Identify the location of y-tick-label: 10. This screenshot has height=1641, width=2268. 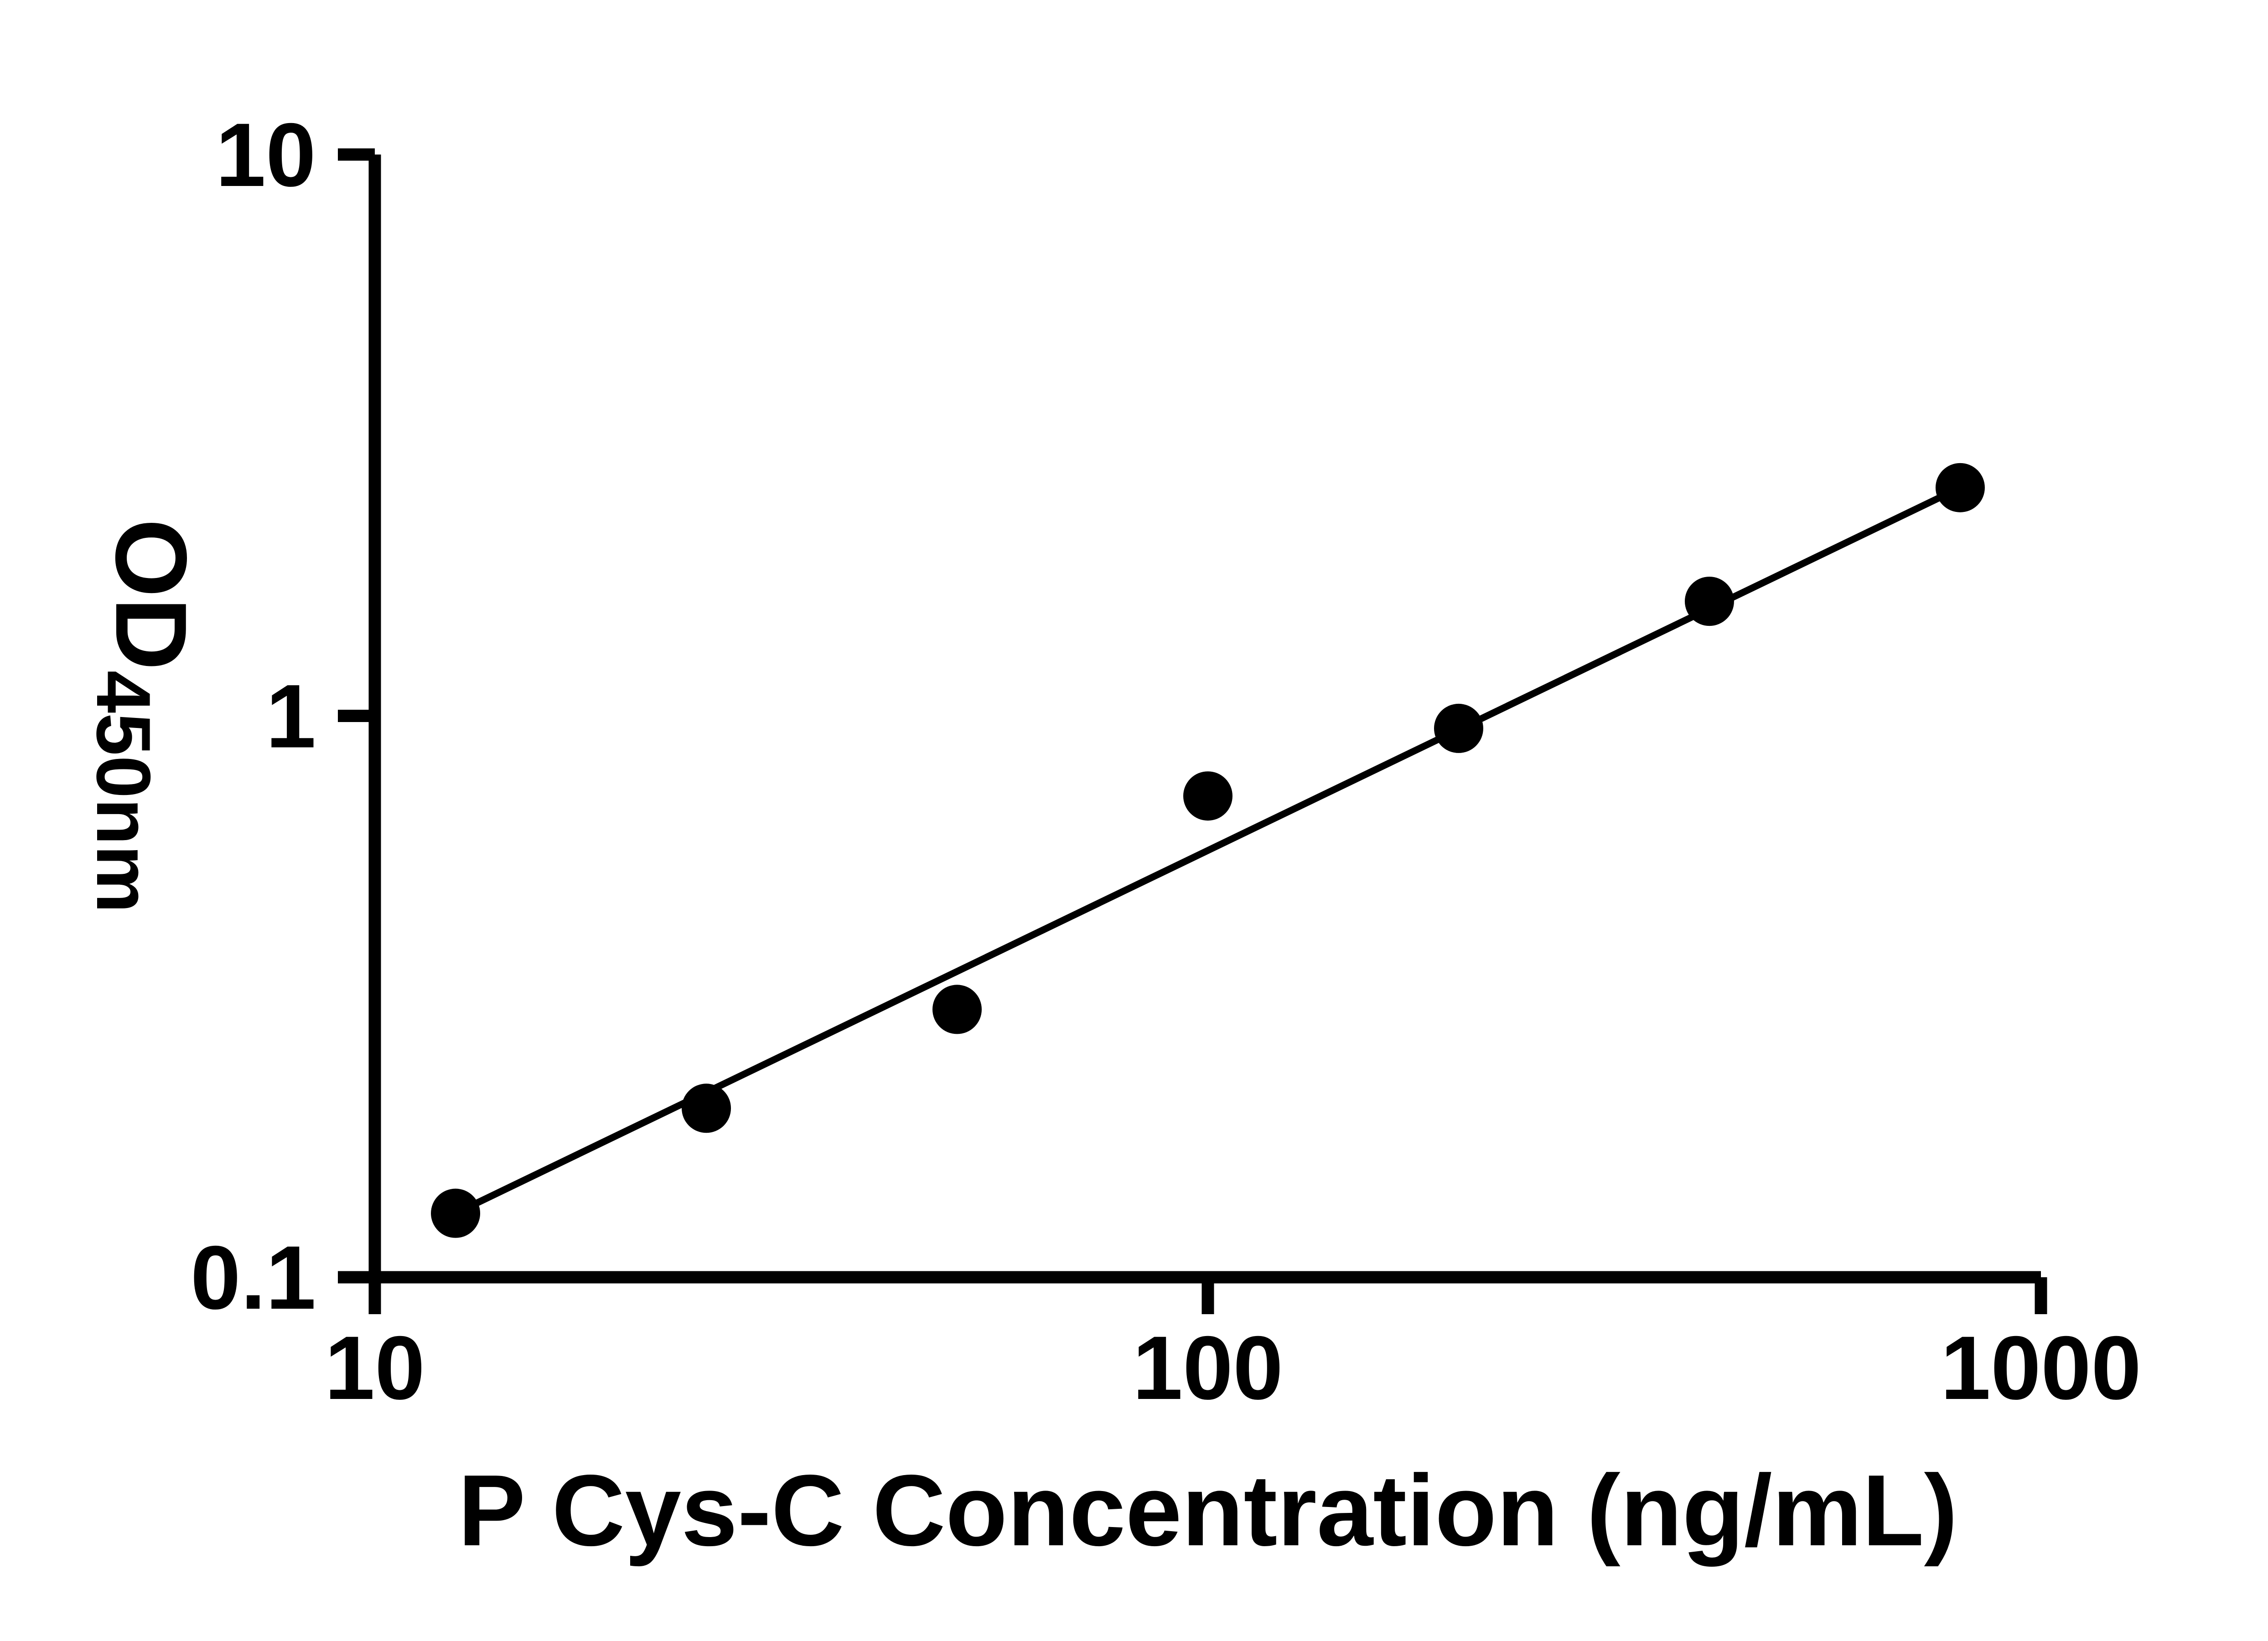
(266, 154).